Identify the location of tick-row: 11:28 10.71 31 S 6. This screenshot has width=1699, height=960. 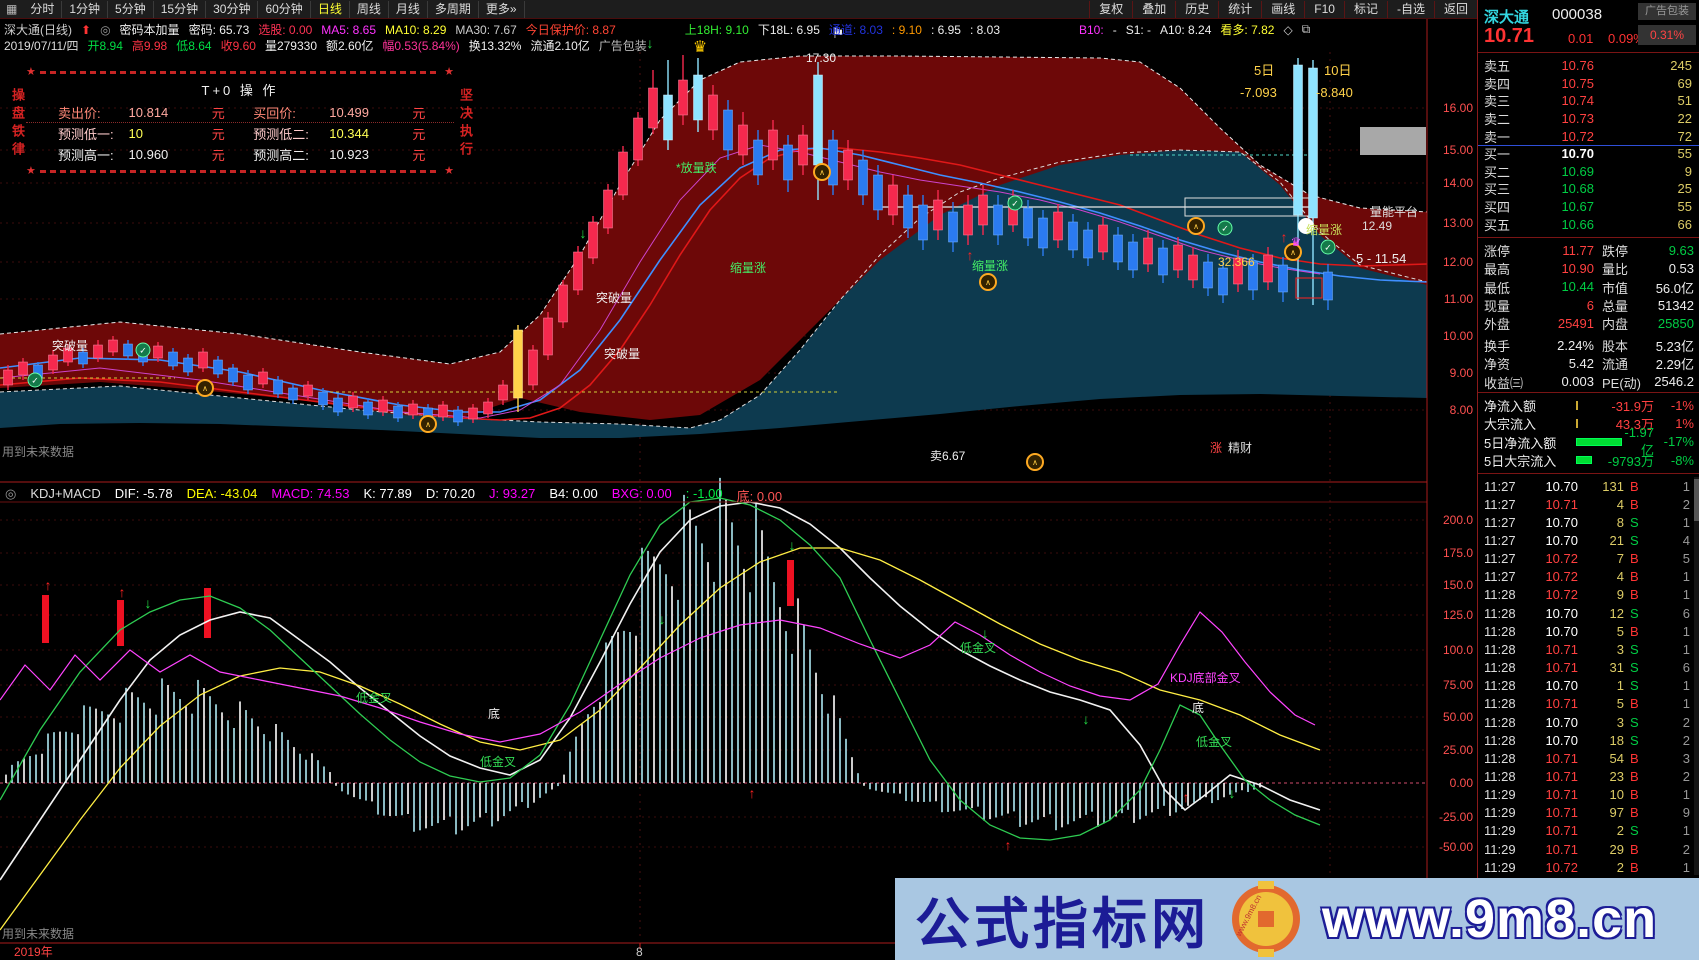
(1588, 668).